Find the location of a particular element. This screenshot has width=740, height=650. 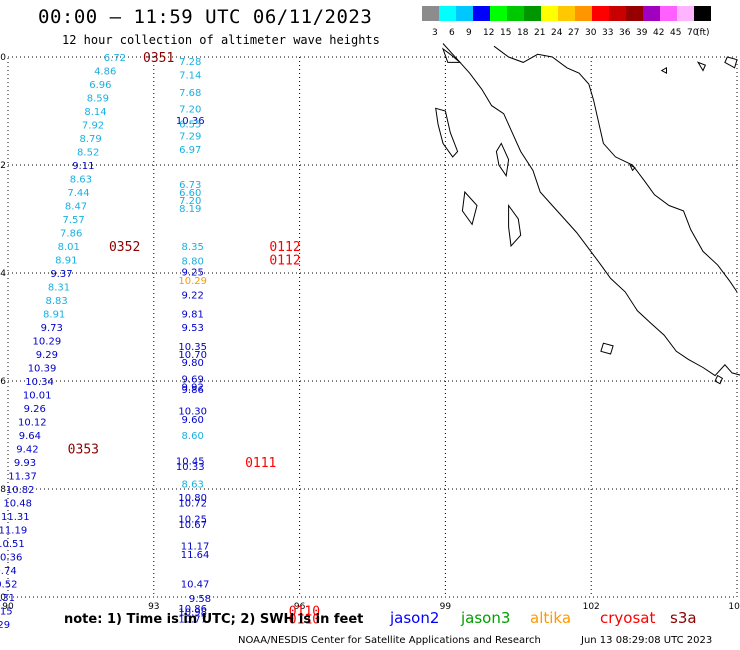

satellite-legend-s3a: s3a is located at coordinates (683, 618).